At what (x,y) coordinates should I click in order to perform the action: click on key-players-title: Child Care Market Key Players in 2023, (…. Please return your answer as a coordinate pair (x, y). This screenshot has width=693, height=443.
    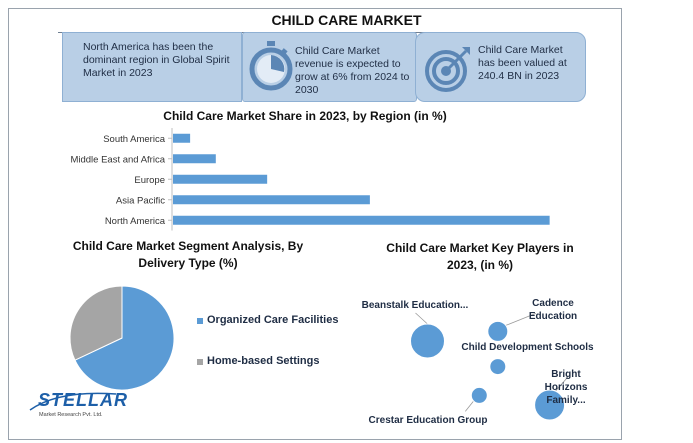
    Looking at the image, I should click on (480, 256).